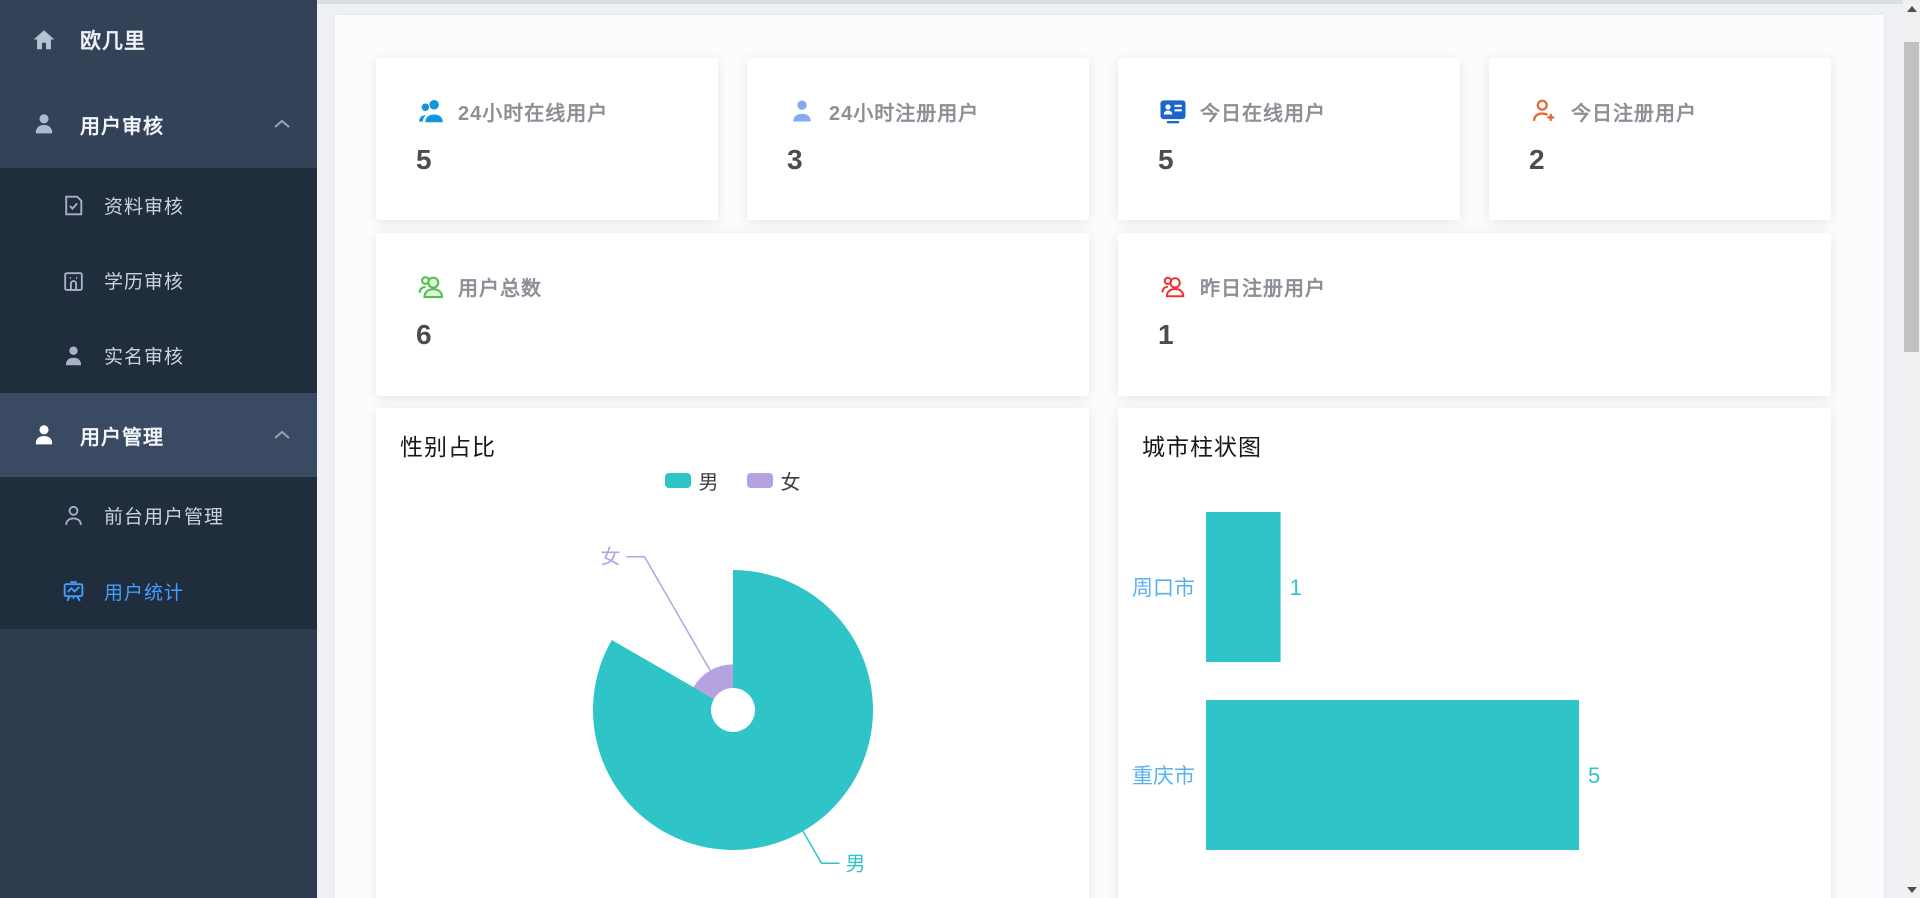 The width and height of the screenshot is (1920, 898). Describe the element at coordinates (158, 40) in the screenshot. I see `sidebar-item-home: 欧几里` at that location.